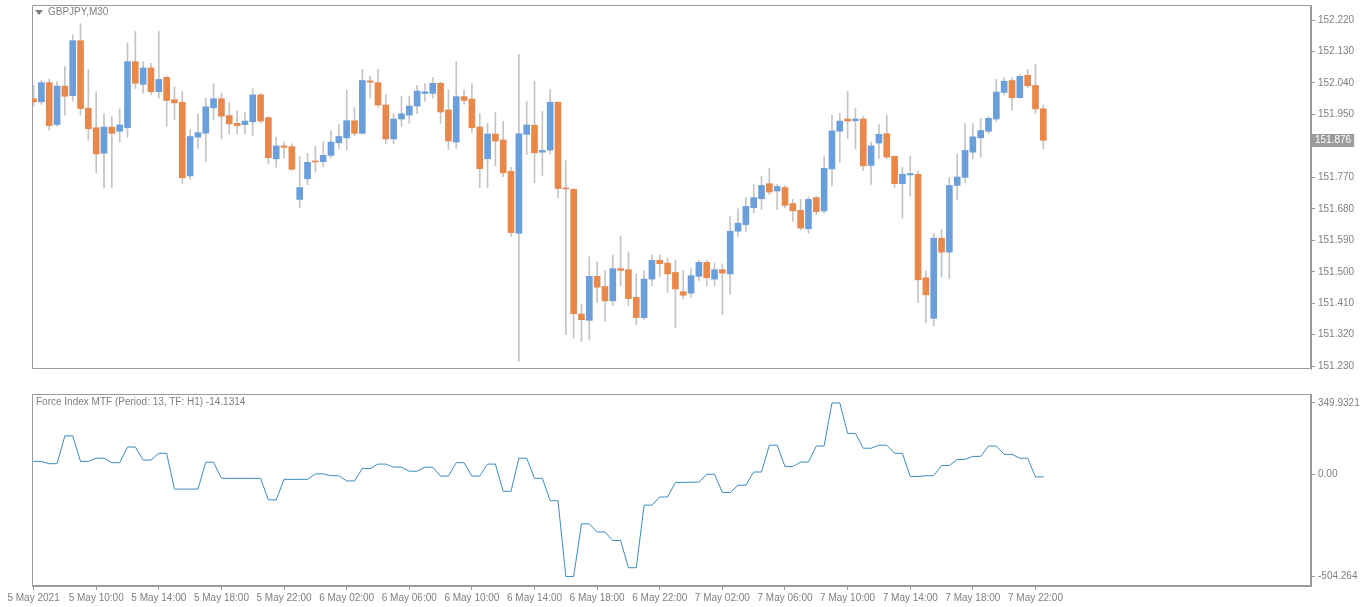  What do you see at coordinates (1336, 82) in the screenshot?
I see `y-tick-label: 152.040` at bounding box center [1336, 82].